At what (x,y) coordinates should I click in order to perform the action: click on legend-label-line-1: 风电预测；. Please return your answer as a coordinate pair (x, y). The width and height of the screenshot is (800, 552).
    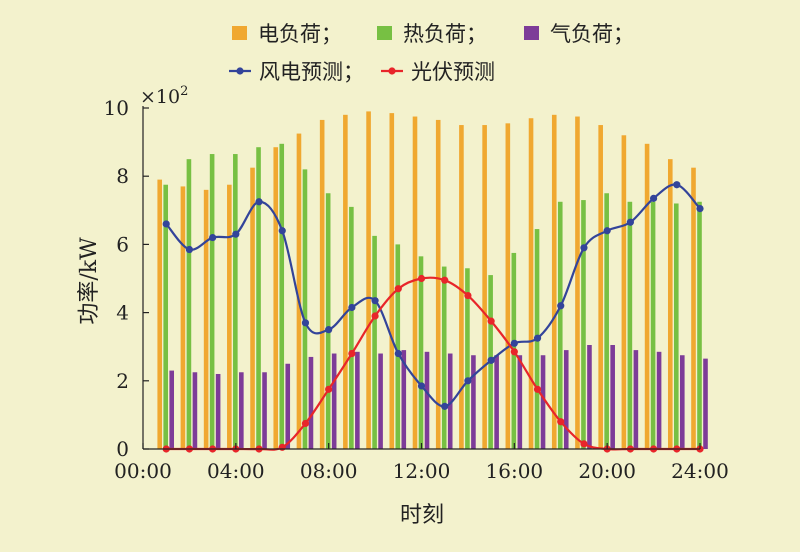
    Looking at the image, I should click on (311, 72).